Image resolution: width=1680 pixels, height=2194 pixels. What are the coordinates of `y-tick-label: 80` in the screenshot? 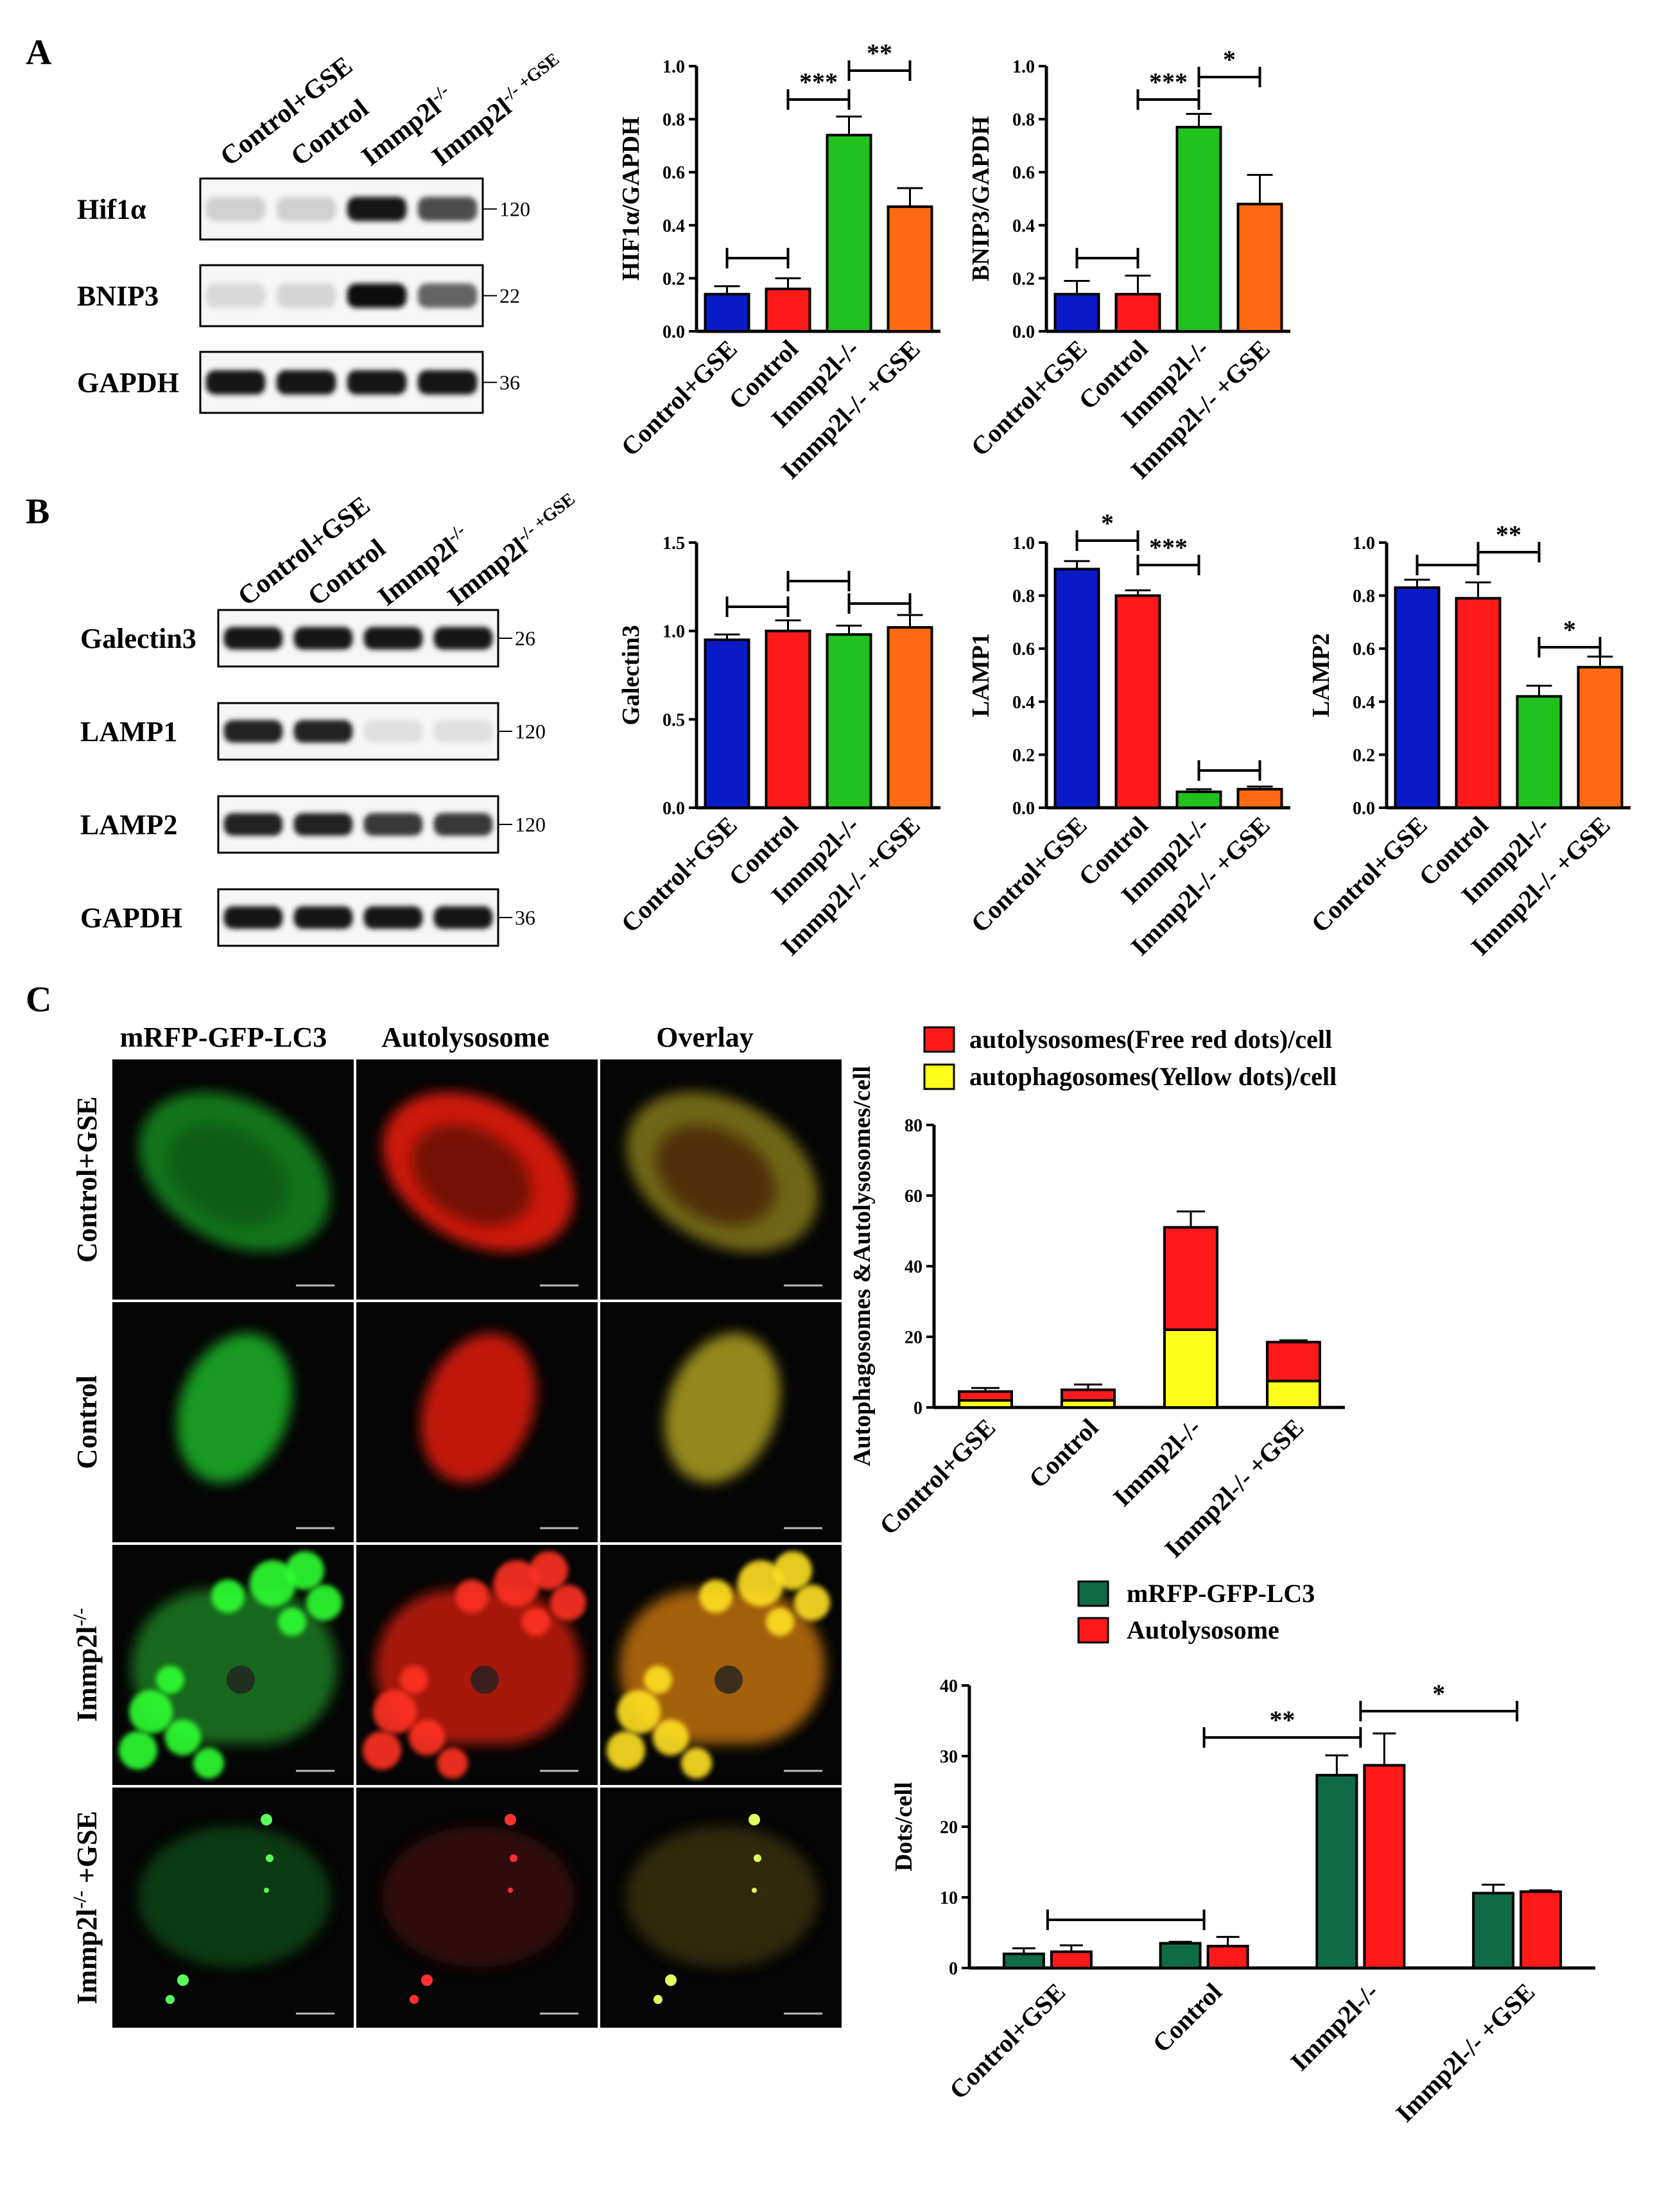 It's located at (914, 1126).